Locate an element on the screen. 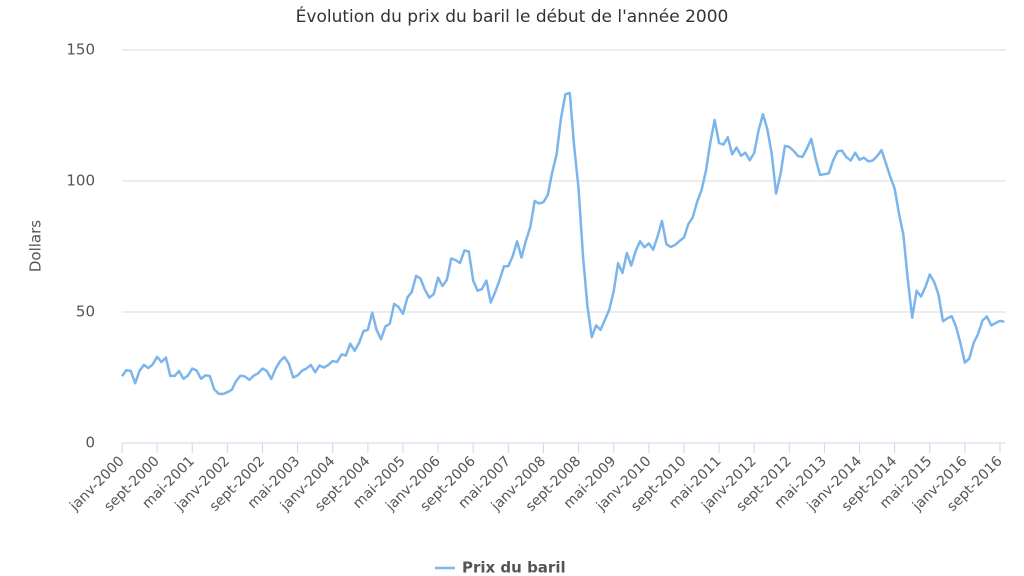 Image resolution: width=1024 pixels, height=576 pixels. y-tick-label: 150 is located at coordinates (80, 50).